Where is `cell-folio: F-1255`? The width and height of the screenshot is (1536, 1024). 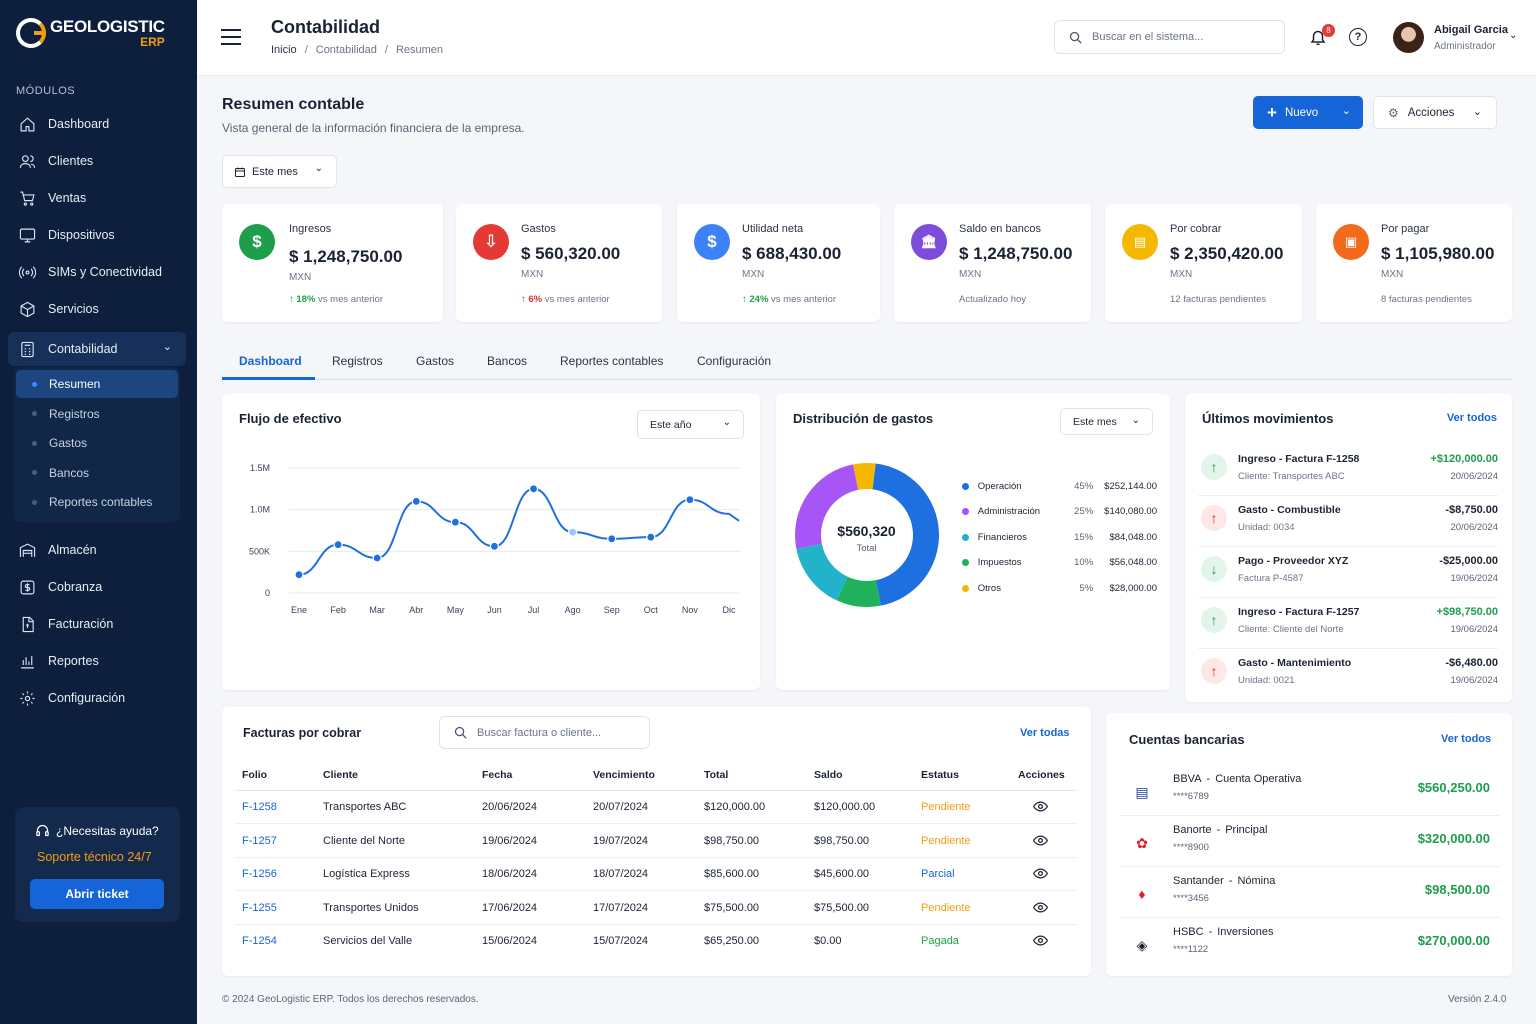
cell-folio: F-1255 is located at coordinates (259, 907).